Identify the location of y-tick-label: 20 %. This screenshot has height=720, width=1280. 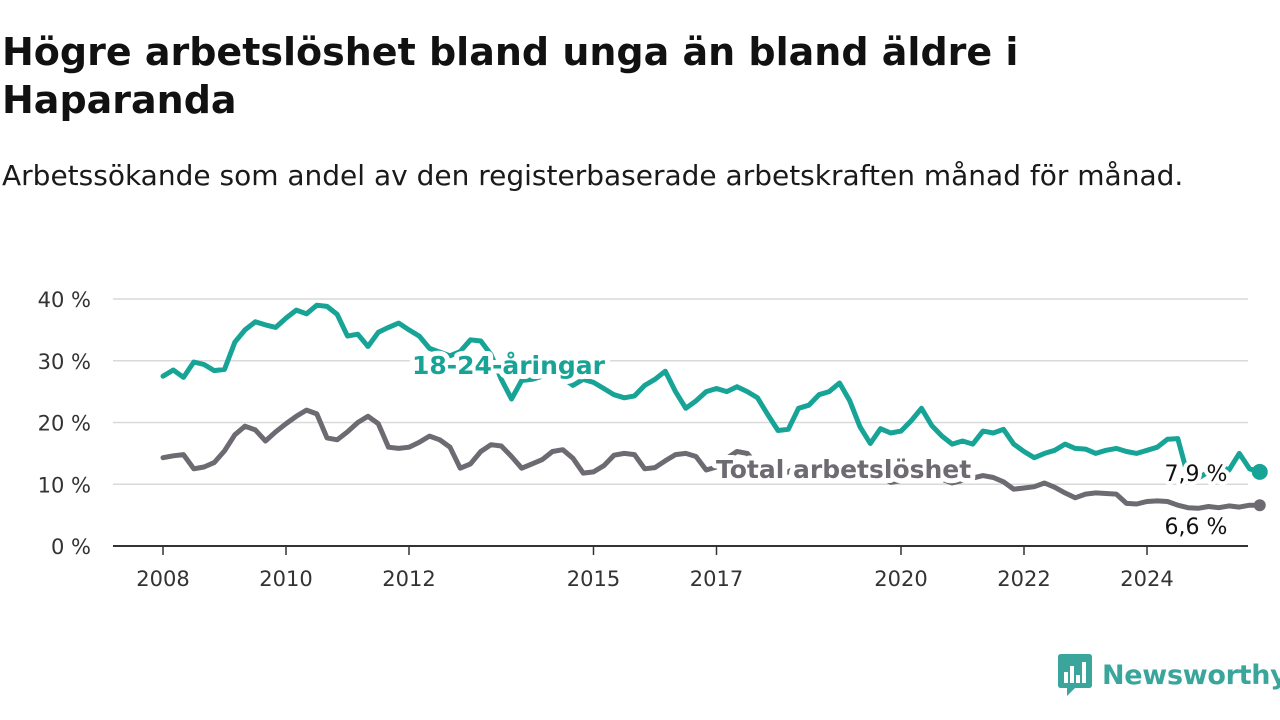
(64, 424).